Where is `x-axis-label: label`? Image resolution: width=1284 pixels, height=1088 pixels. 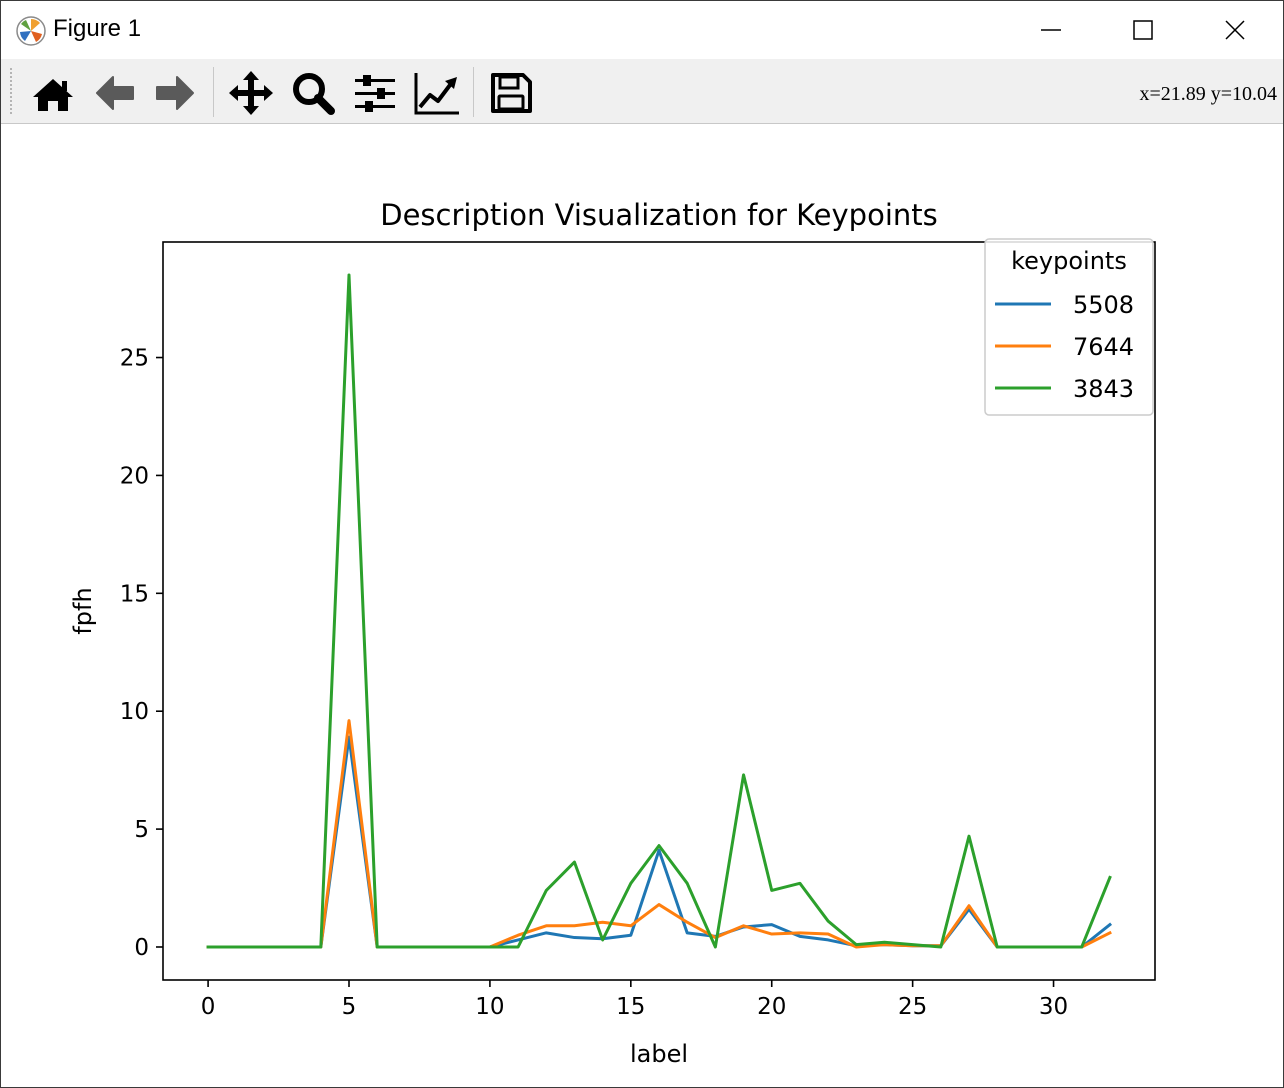
x-axis-label: label is located at coordinates (659, 1054).